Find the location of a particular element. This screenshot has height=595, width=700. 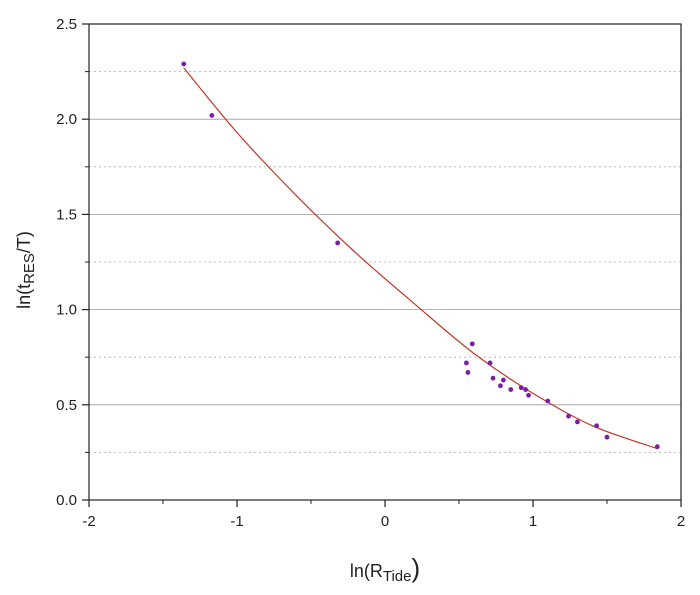

x-tick-label: -1 is located at coordinates (236, 521).